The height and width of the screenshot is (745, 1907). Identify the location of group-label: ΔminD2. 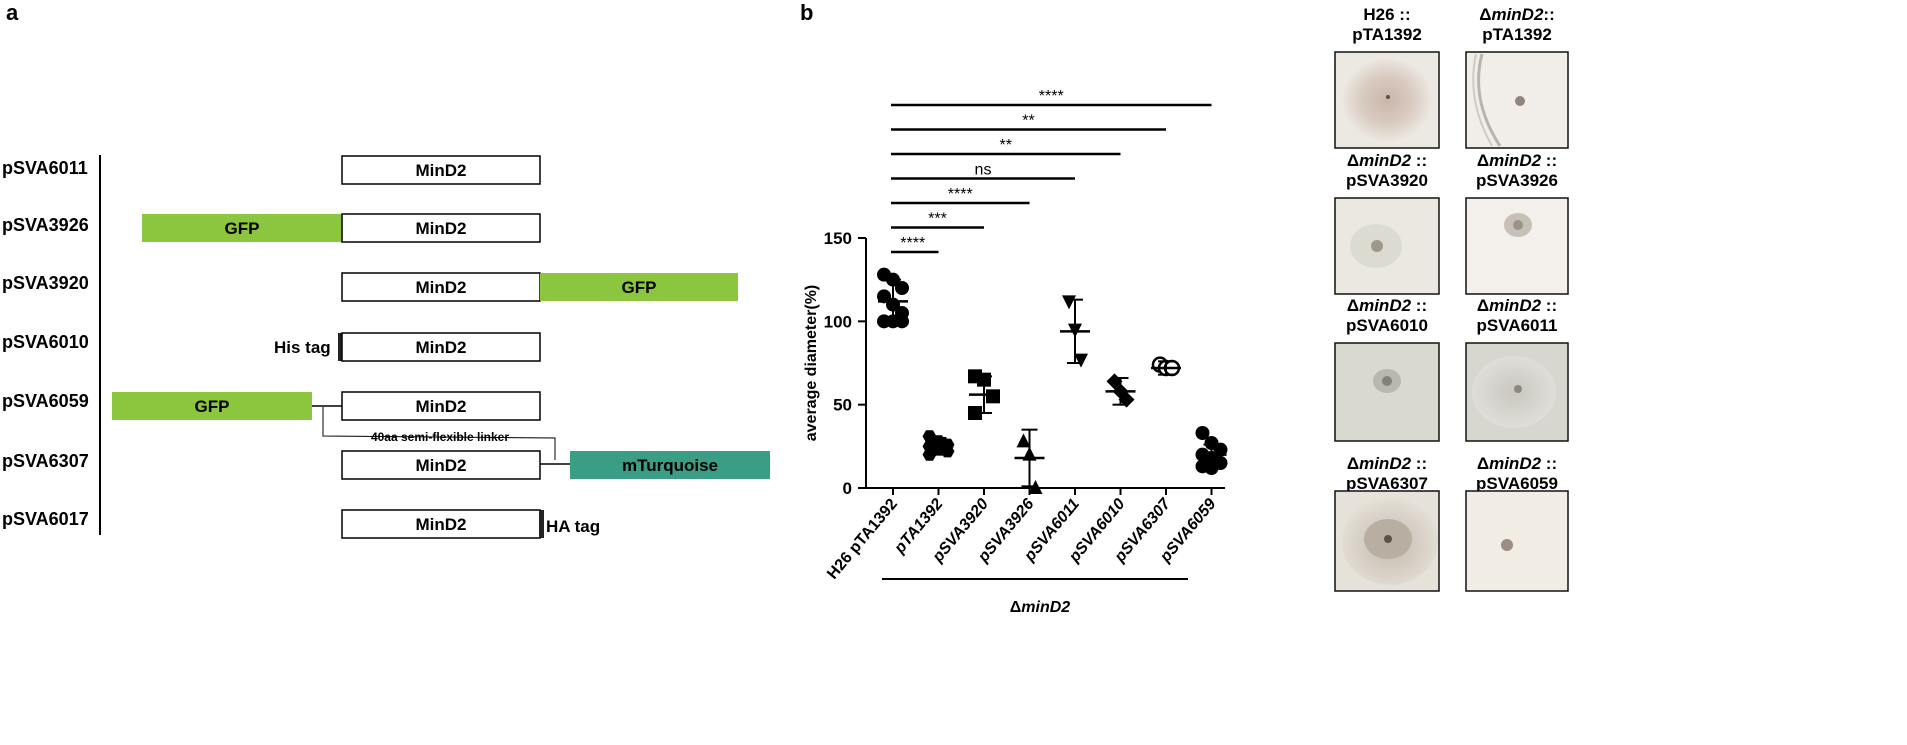
(1040, 607).